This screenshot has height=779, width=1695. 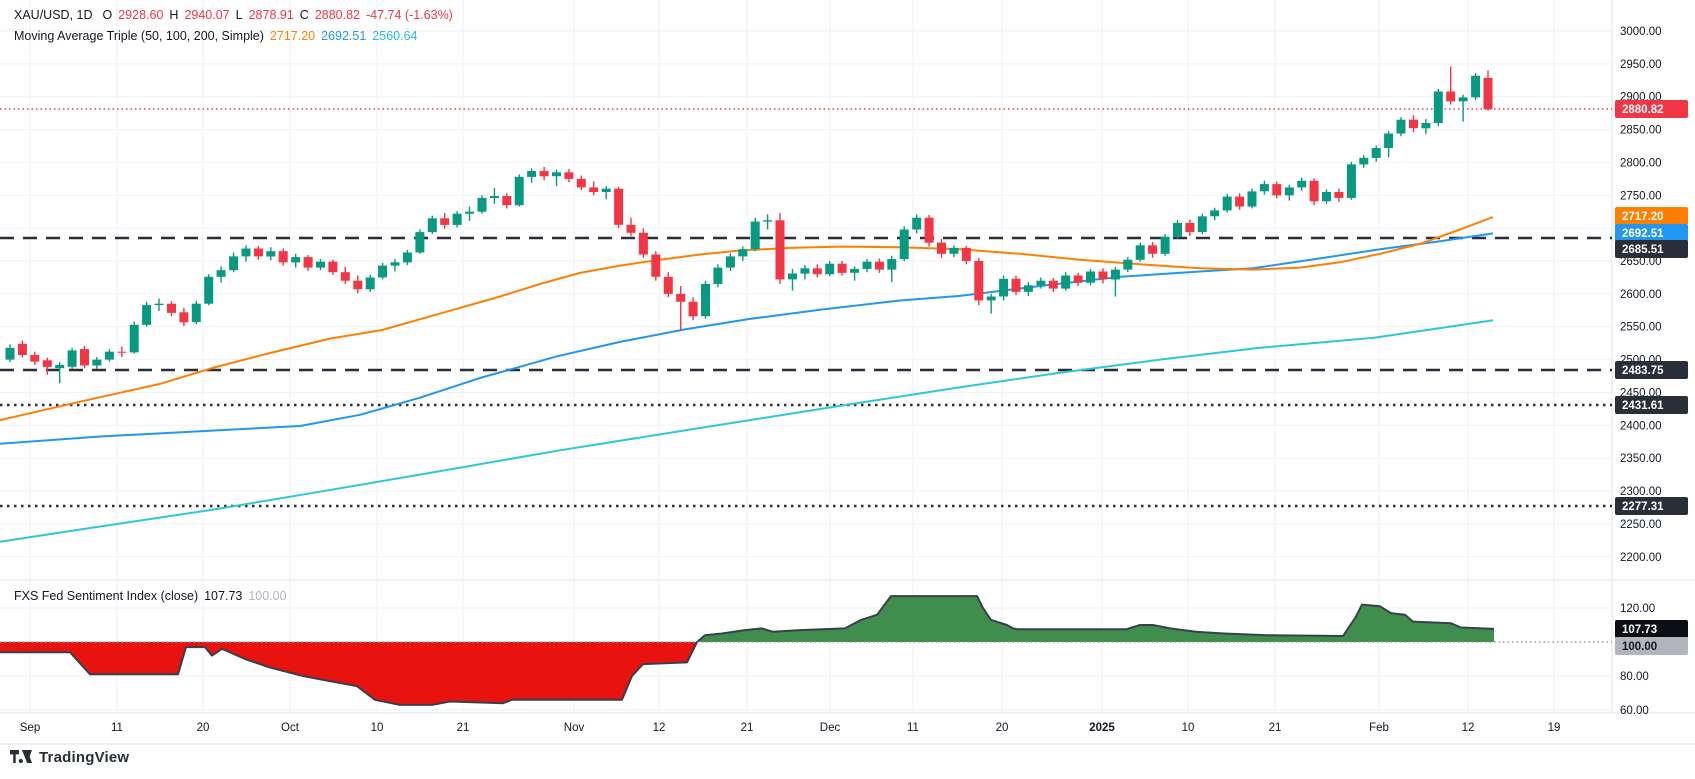 What do you see at coordinates (1641, 262) in the screenshot?
I see `svg-text: 2650.00` at bounding box center [1641, 262].